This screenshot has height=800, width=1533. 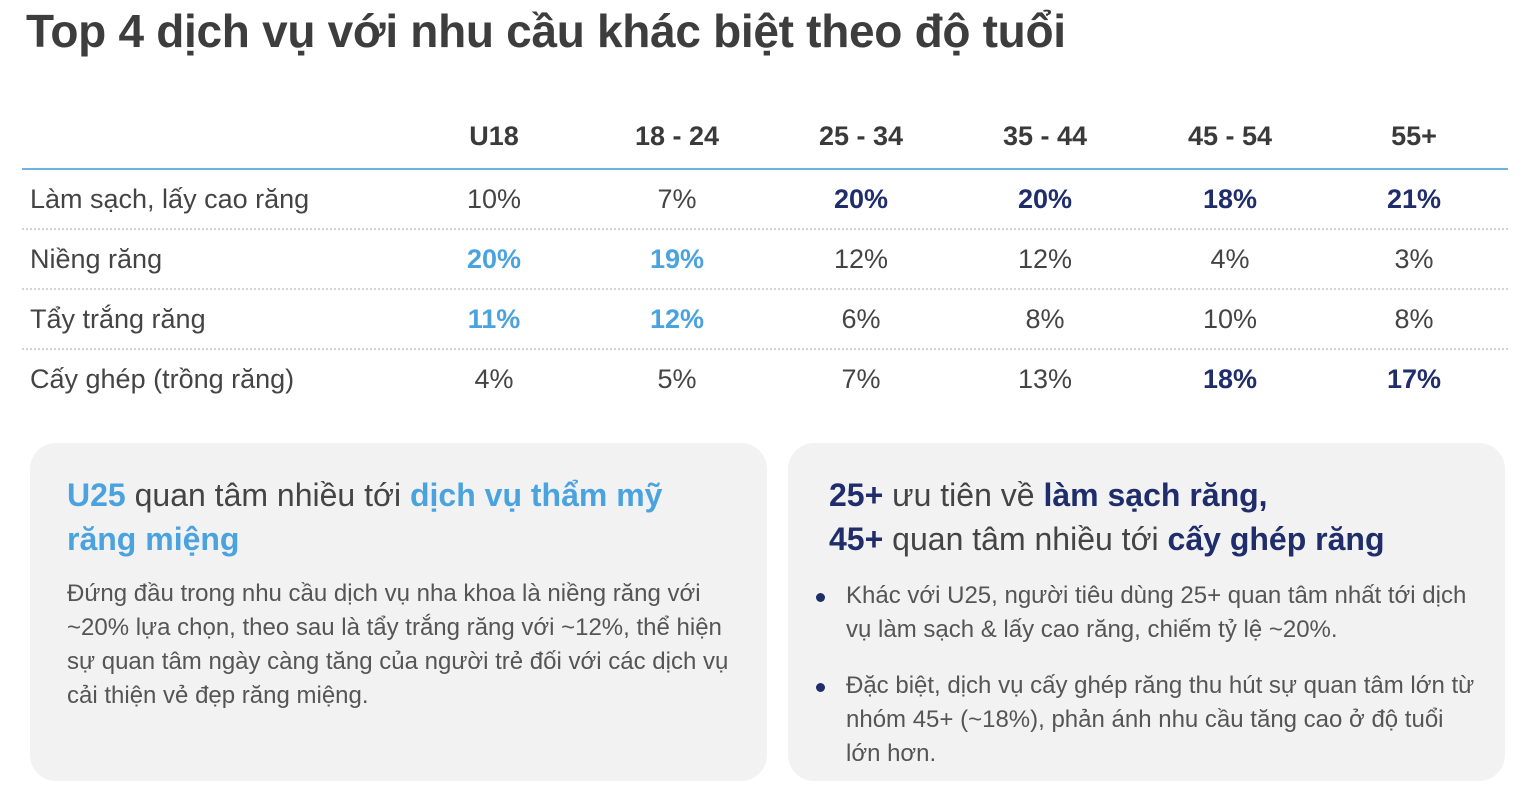 I want to click on heading-highlight: làm sạch răng,, so click(x=1155, y=495).